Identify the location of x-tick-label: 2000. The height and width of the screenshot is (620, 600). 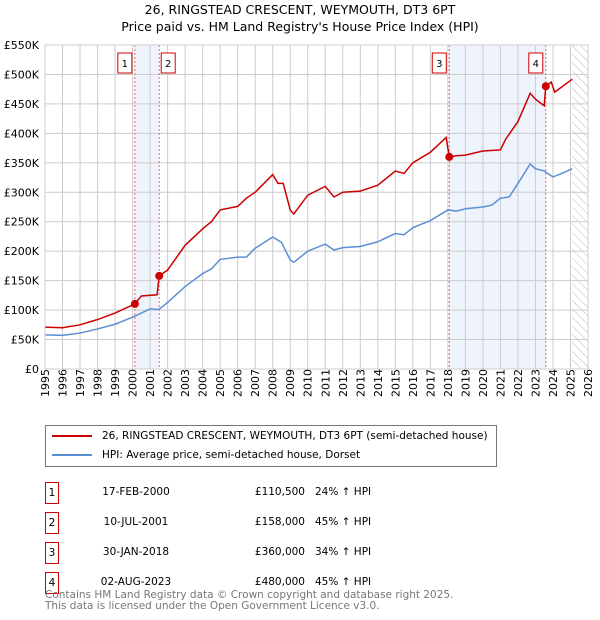
(133, 383).